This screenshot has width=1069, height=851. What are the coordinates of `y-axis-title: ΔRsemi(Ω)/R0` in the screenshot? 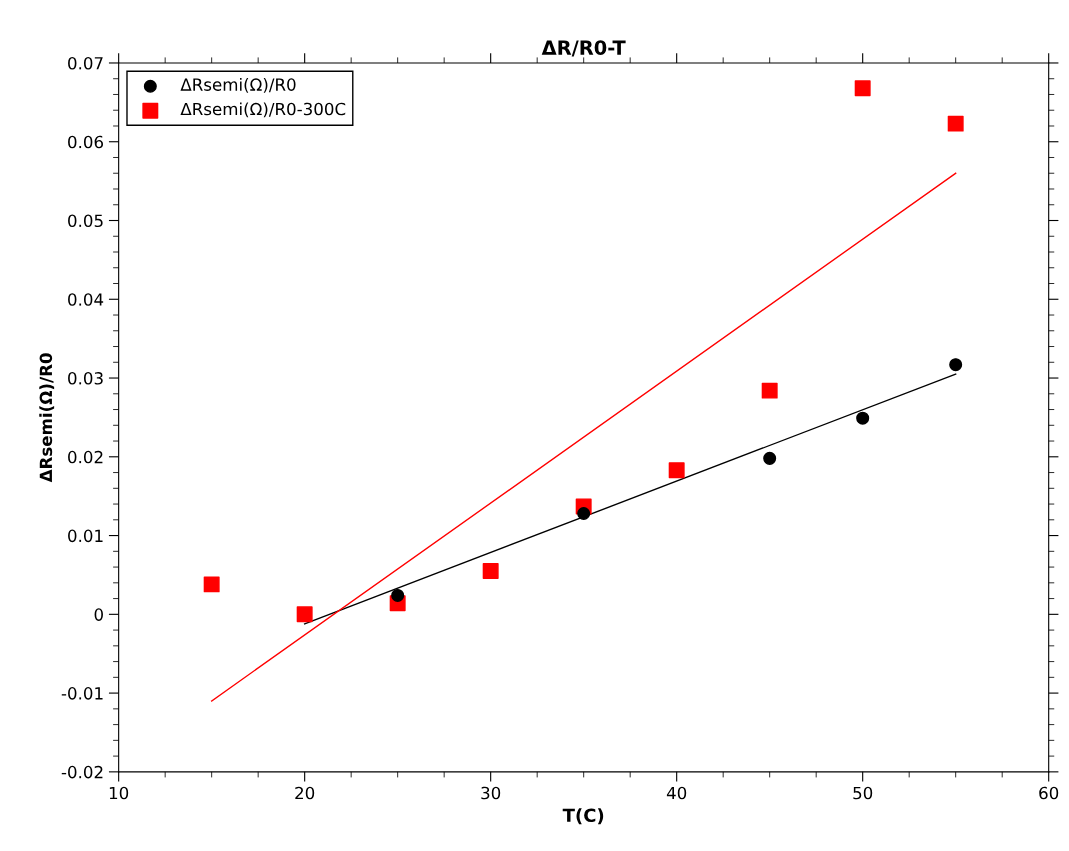 It's located at (47, 418).